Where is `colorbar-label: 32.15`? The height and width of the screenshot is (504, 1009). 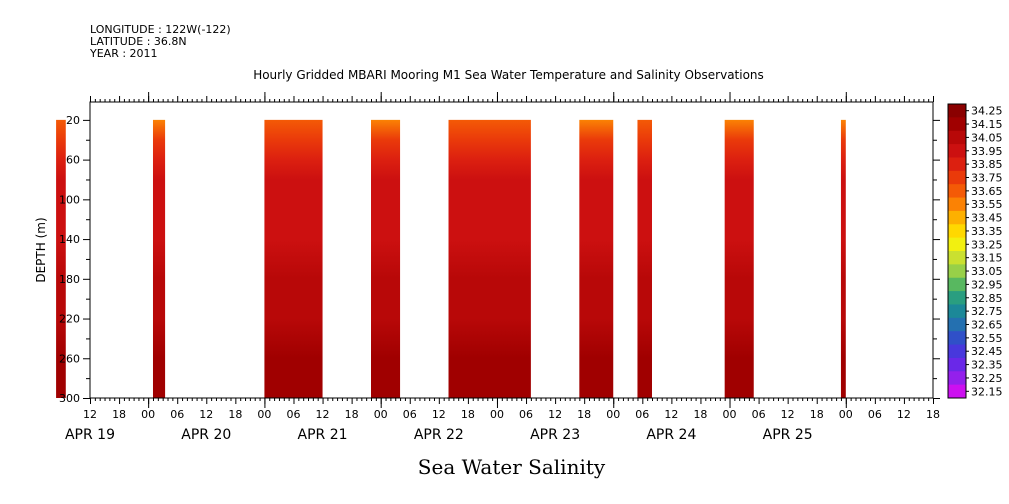 colorbar-label: 32.15 is located at coordinates (987, 391).